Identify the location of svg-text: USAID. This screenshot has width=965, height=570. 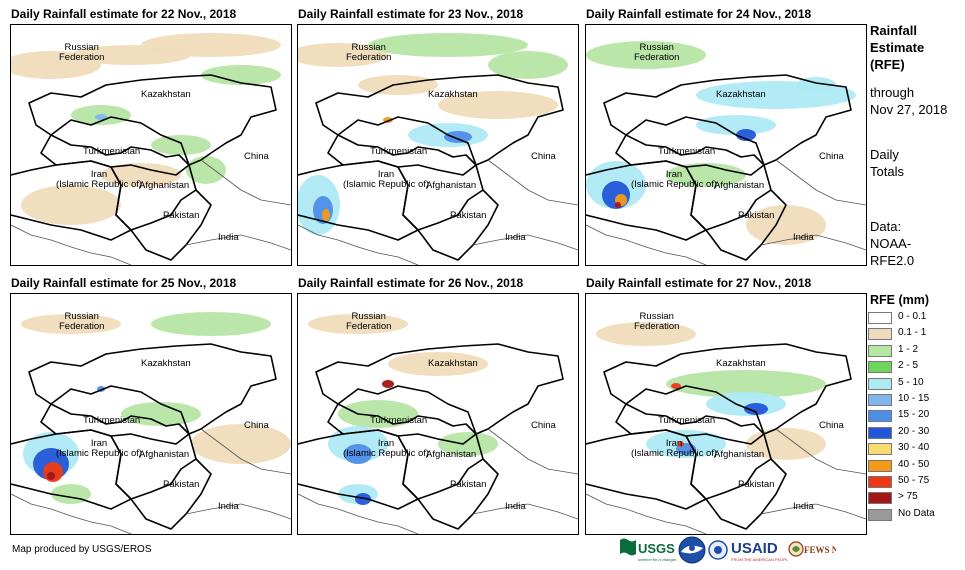
(754, 548).